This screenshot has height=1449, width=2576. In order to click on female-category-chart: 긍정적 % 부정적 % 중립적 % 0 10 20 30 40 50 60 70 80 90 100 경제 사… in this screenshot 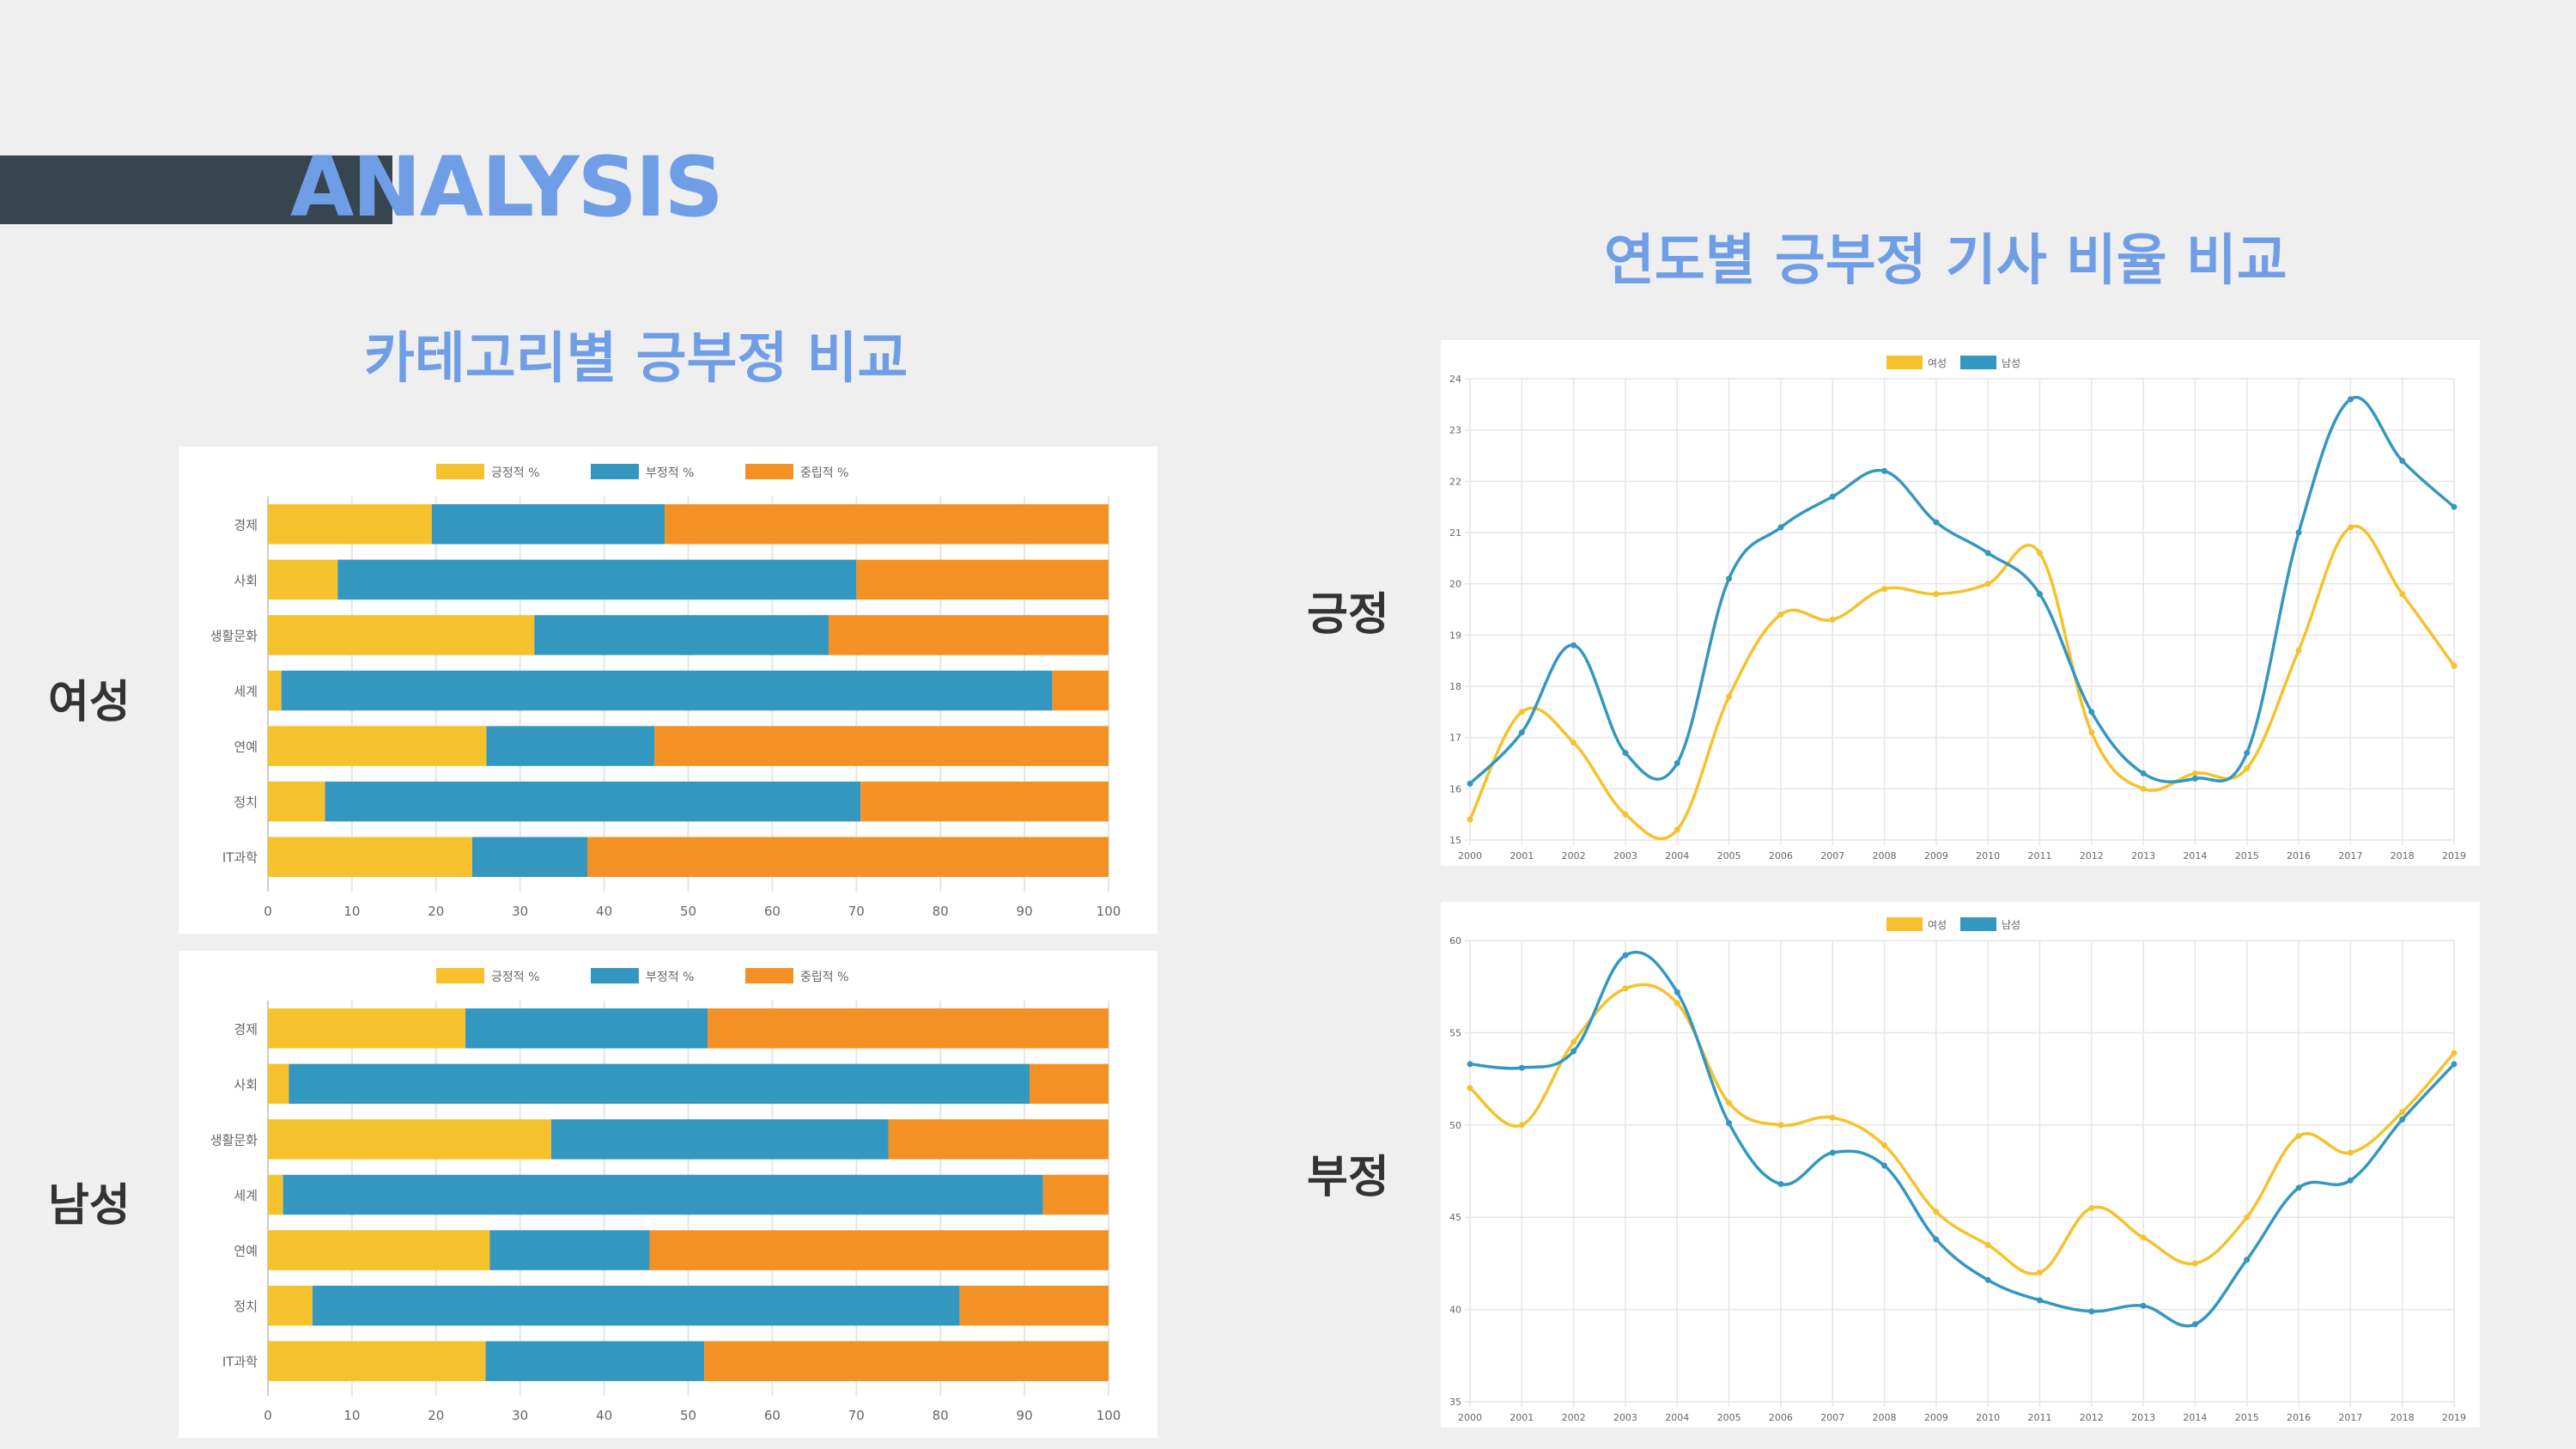, I will do `click(668, 690)`.